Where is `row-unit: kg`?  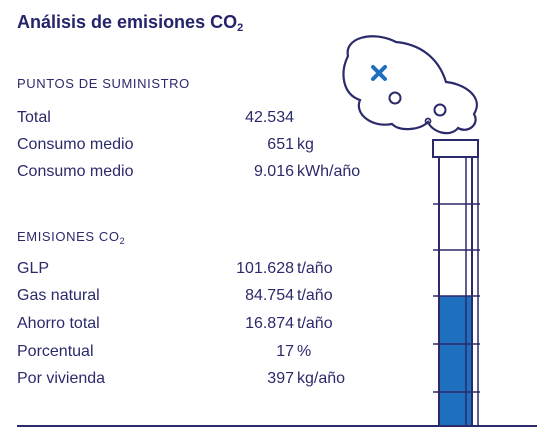 row-unit: kg is located at coordinates (305, 144).